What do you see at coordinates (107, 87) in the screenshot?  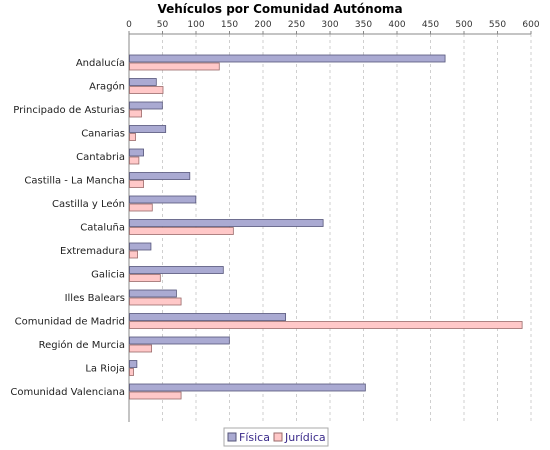 I see `category-label: Aragón` at bounding box center [107, 87].